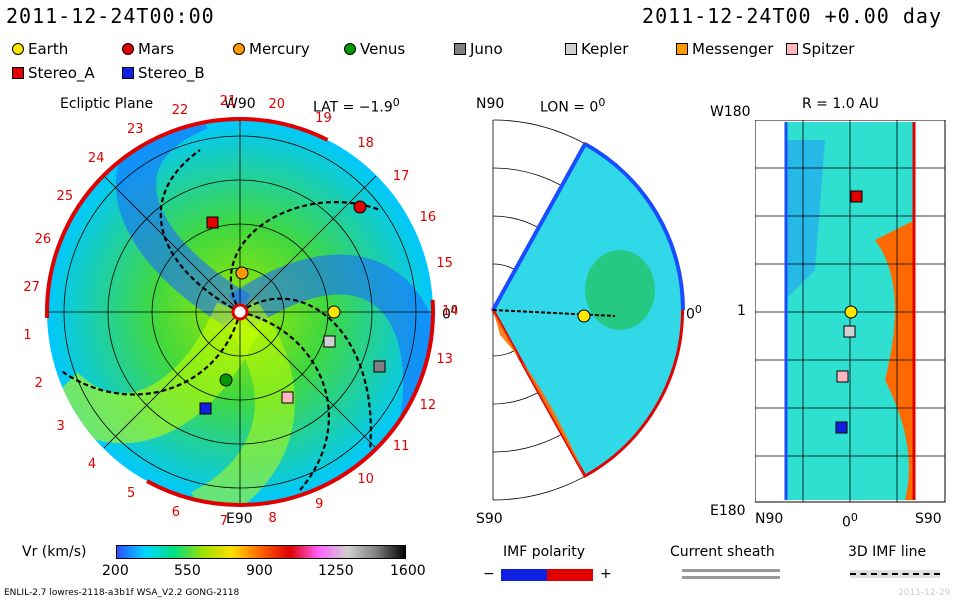  What do you see at coordinates (539, 227) in the screenshot?
I see `polarity-edge` at bounding box center [539, 227].